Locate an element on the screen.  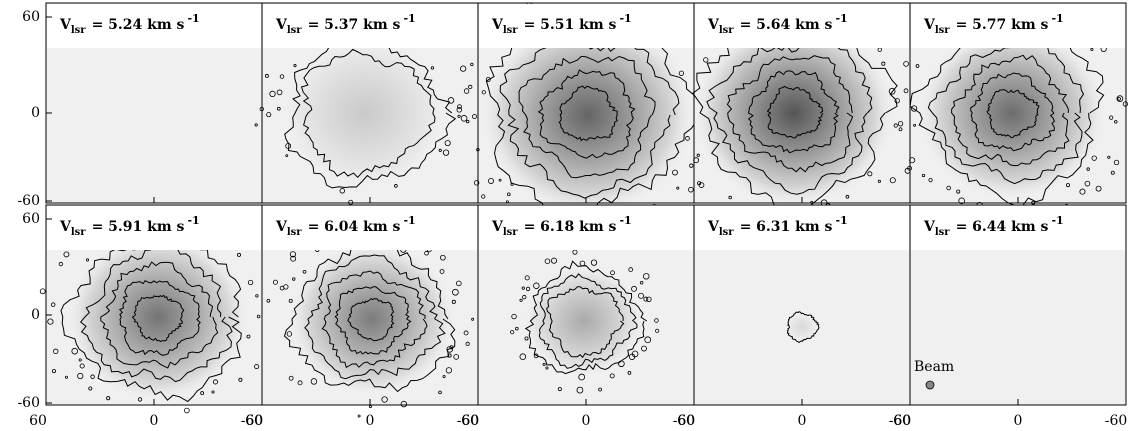
panel: Vlsr = 6.31 km s -1 is located at coordinates (802, 305).